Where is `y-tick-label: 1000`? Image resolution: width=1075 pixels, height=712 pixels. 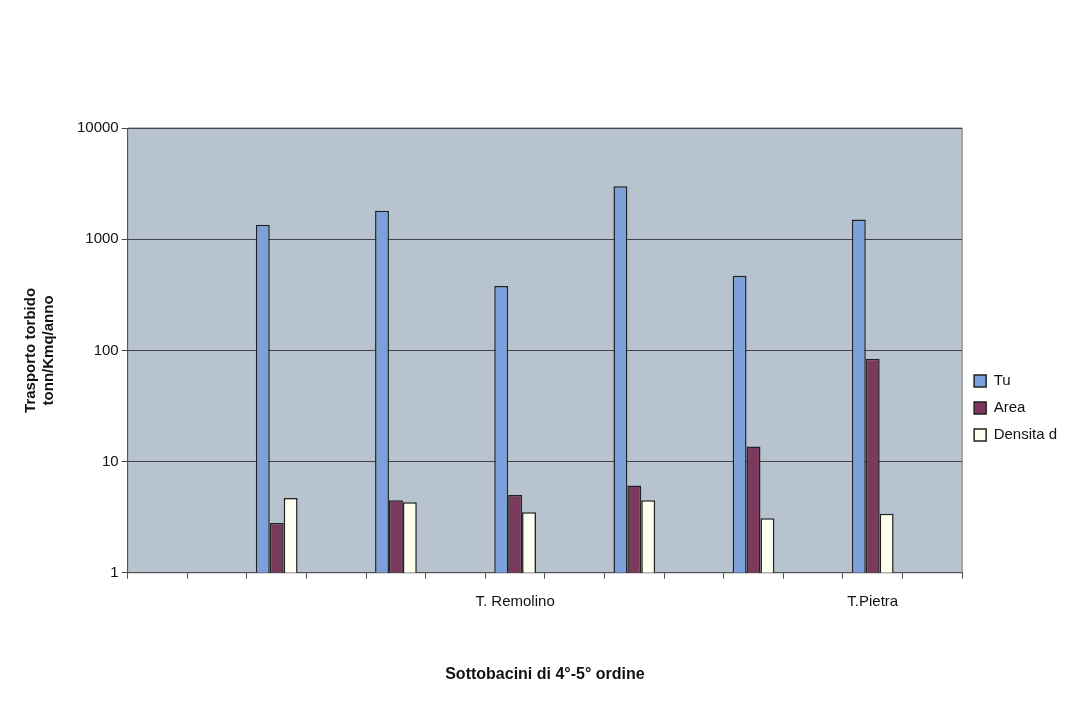 y-tick-label: 1000 is located at coordinates (102, 238).